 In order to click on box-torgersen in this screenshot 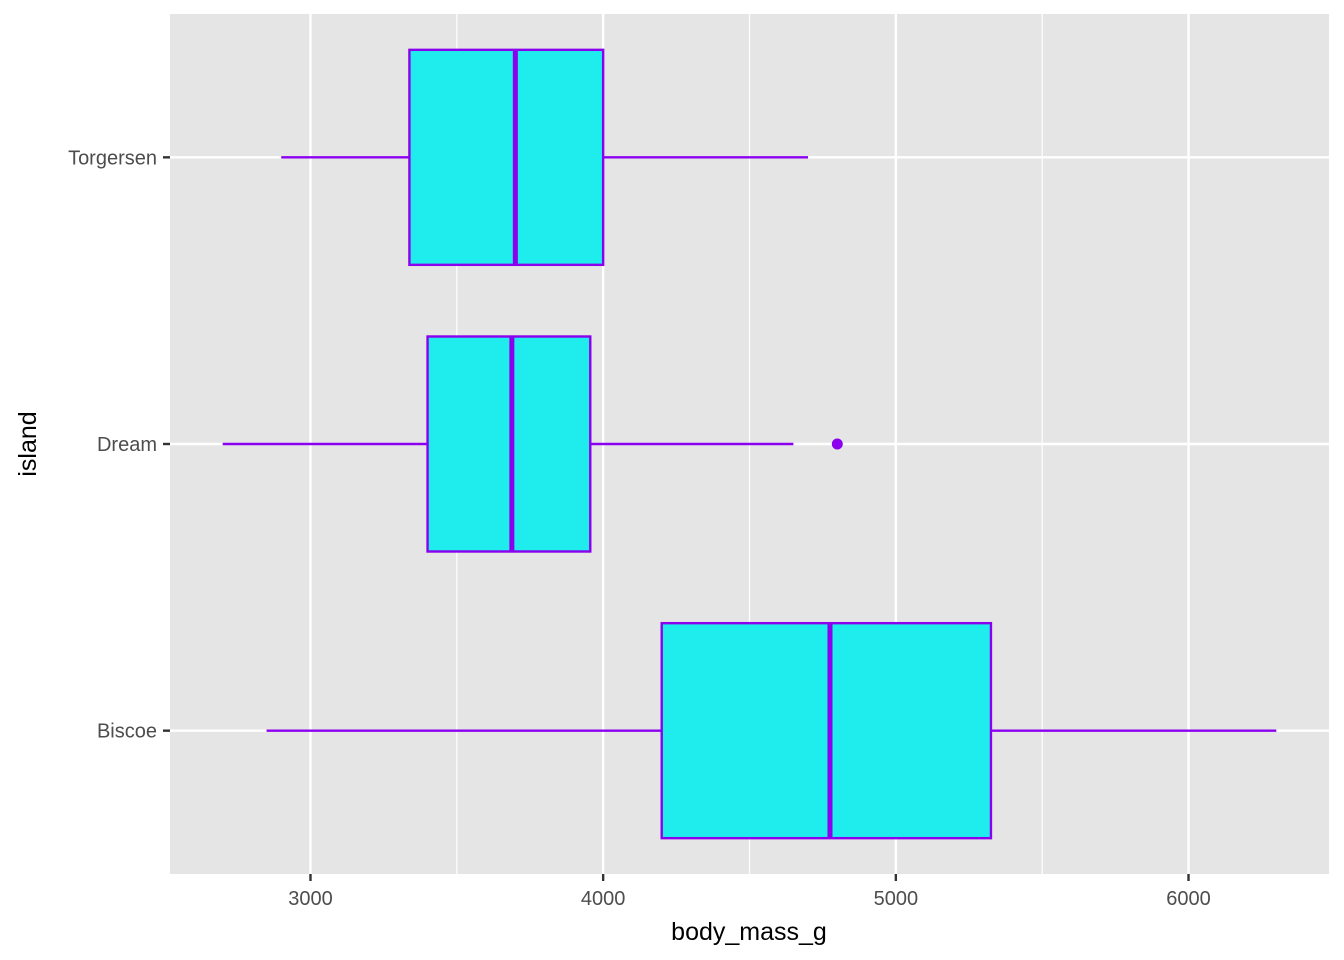, I will do `click(545, 157)`.